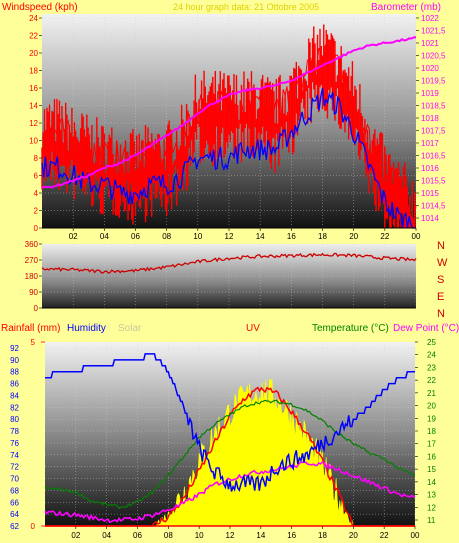 This screenshot has width=459, height=543. What do you see at coordinates (38, 434) in the screenshot?
I see `rain-y-ticks: 05` at bounding box center [38, 434].